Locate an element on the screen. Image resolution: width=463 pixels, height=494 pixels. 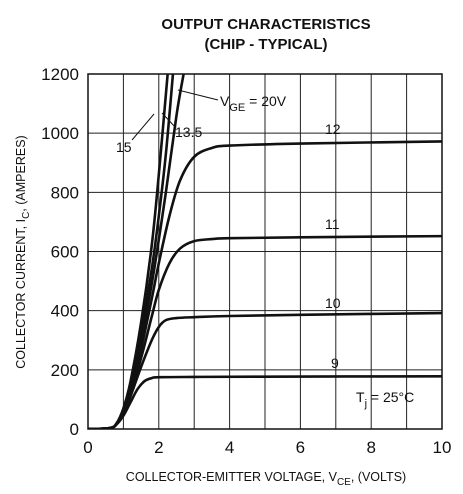
vge-tail: = 20V is located at coordinates (266, 101).